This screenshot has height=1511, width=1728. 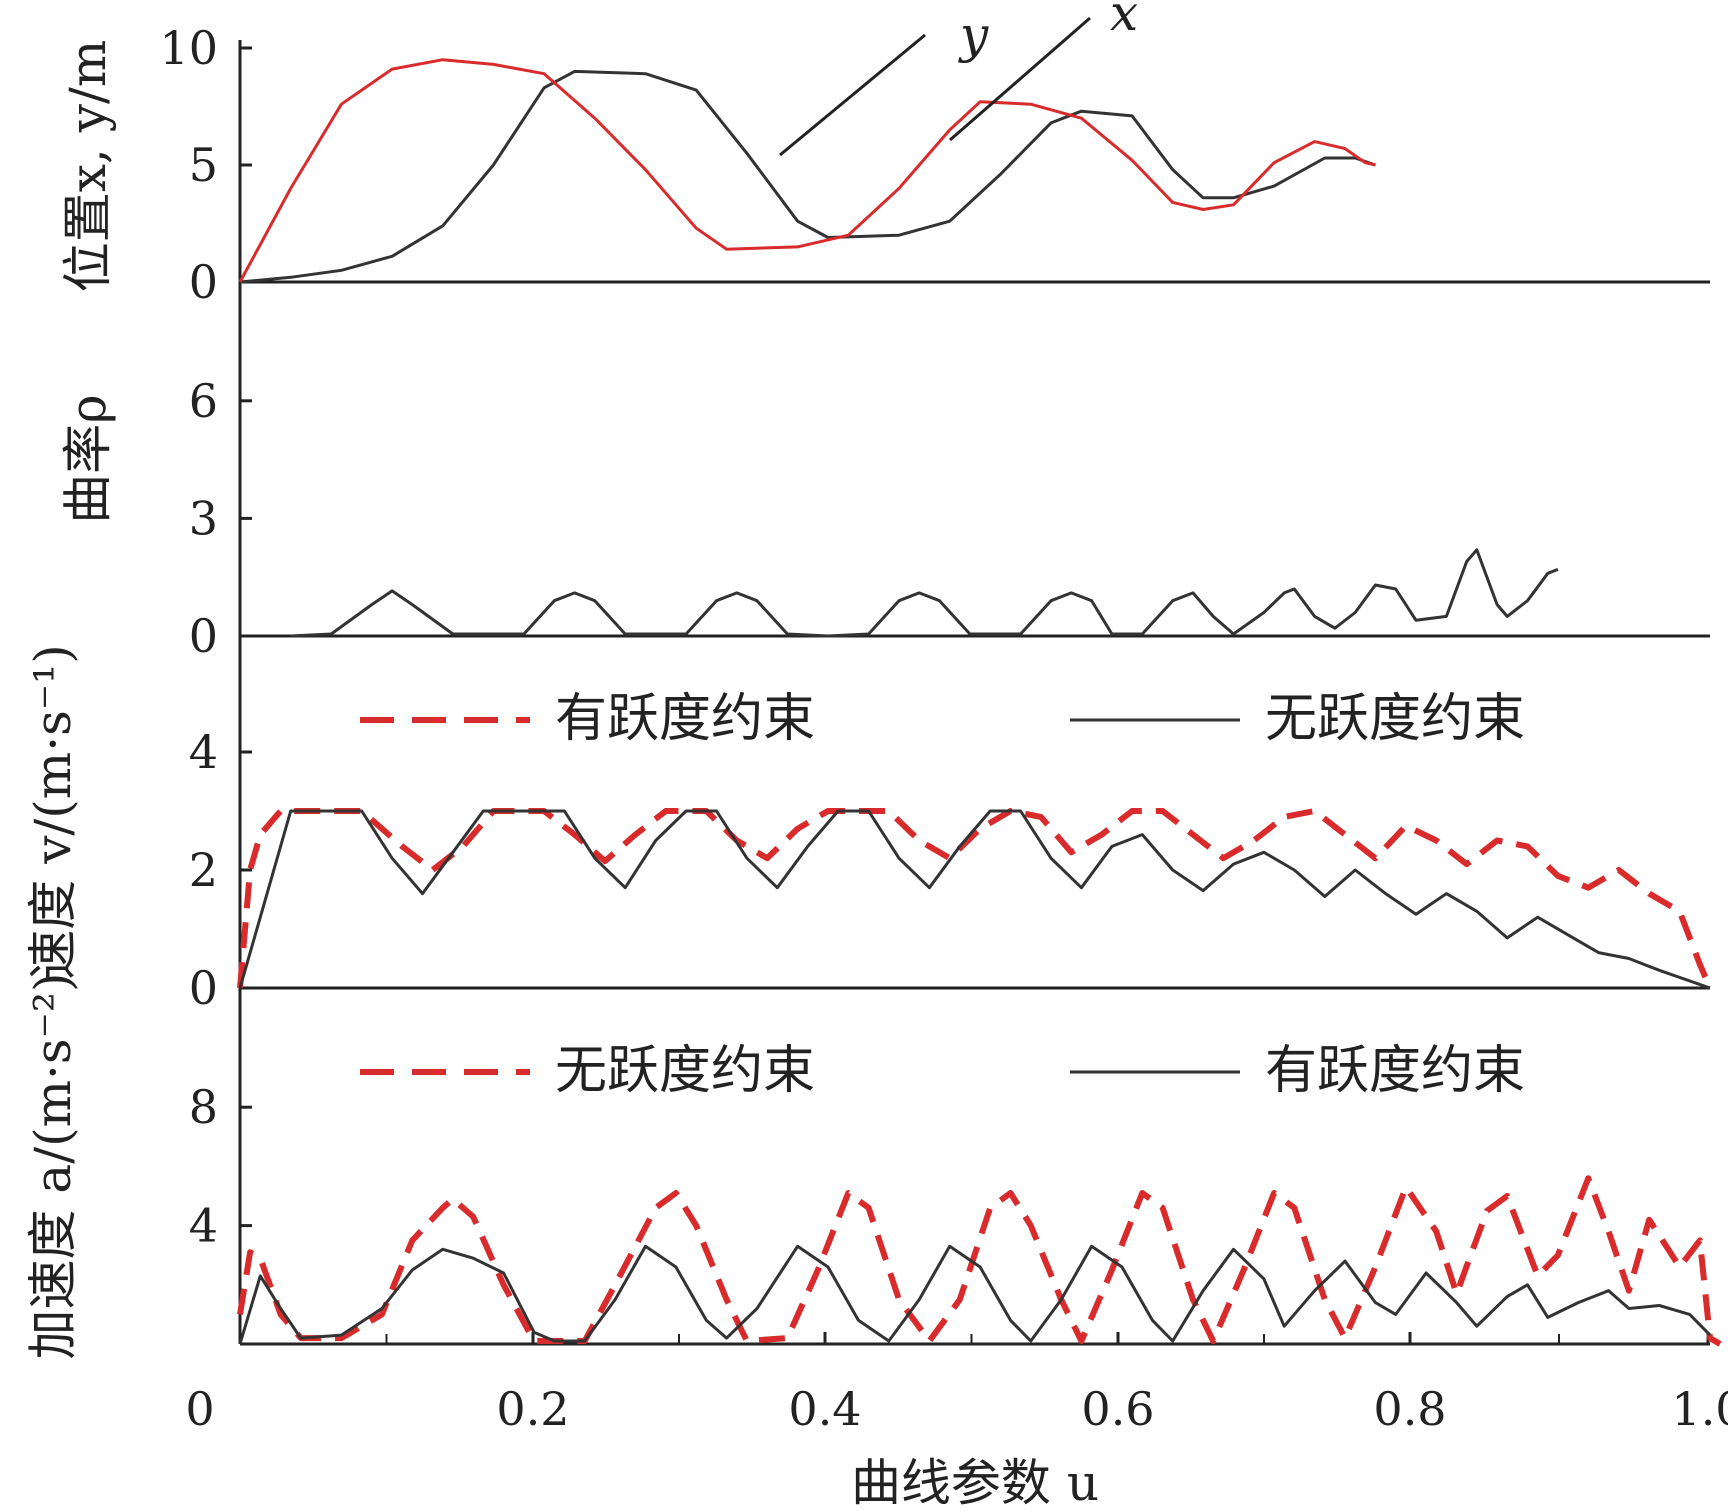 What do you see at coordinates (685, 719) in the screenshot?
I see `velocity-legend-label: 有跃度约束` at bounding box center [685, 719].